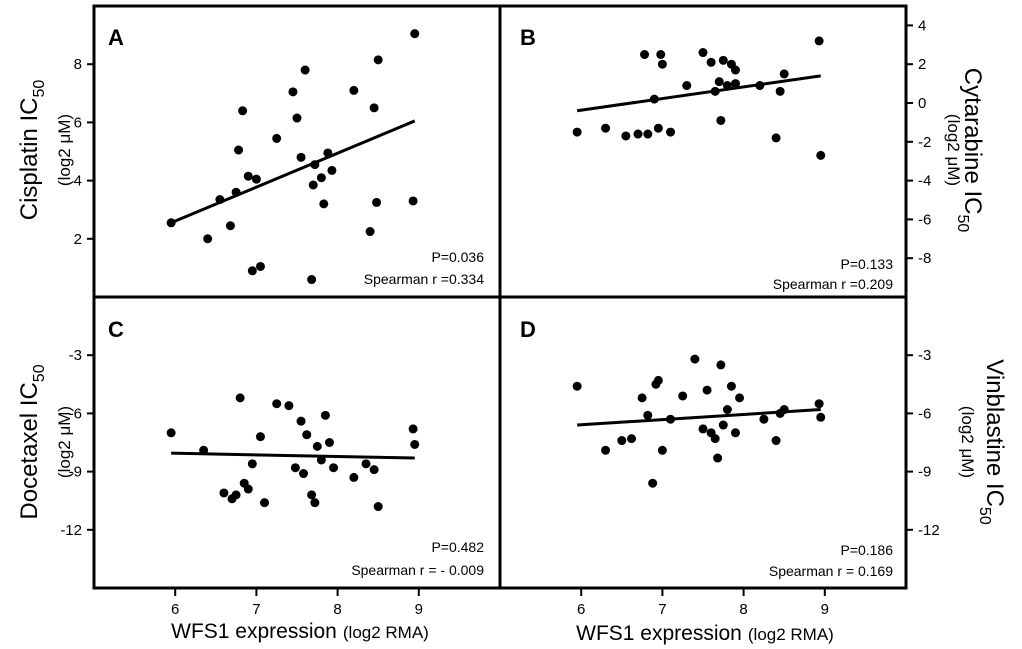 This screenshot has width=1022, height=649. What do you see at coordinates (528, 37) in the screenshot?
I see `panel-letter-b: B` at bounding box center [528, 37].